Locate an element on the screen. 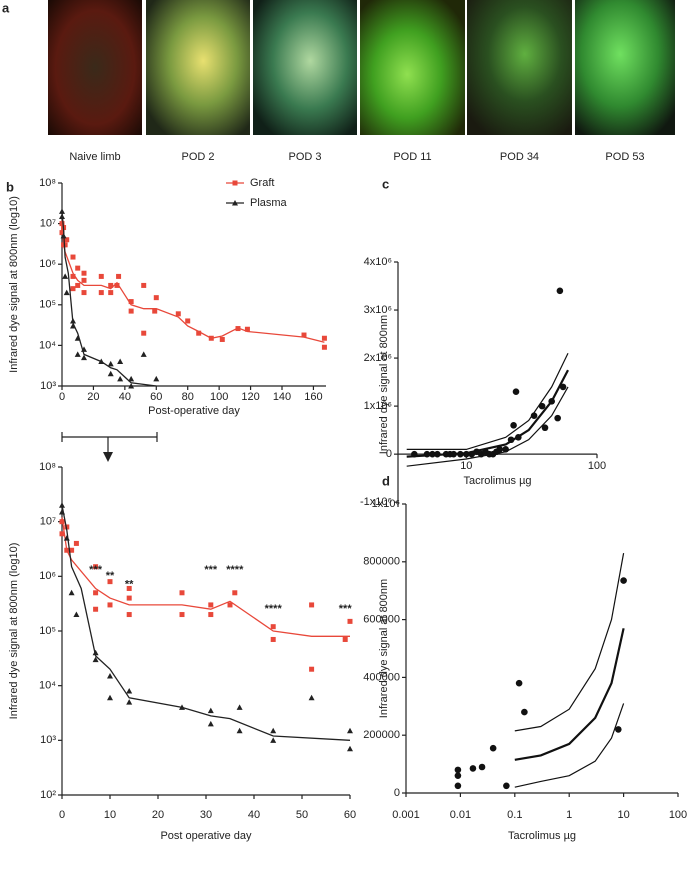 Image resolution: width=694 pixels, height=873 pixels. y-tick-label: 4x10⁶ is located at coordinates (378, 262).